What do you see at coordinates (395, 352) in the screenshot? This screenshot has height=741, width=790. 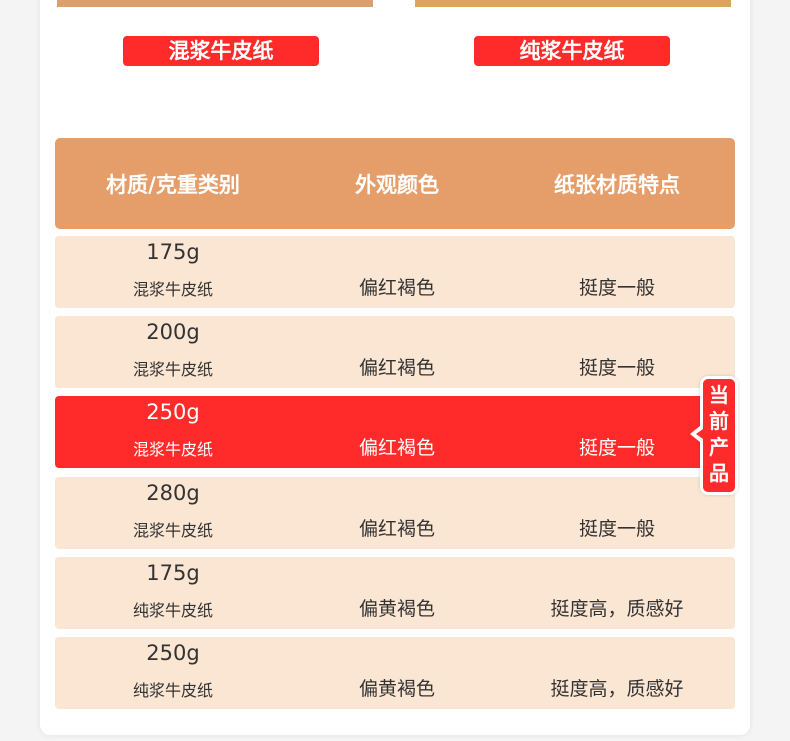 I see `table-row: 200g 混浆牛皮纸 偏红褐色 挺度一般` at bounding box center [395, 352].